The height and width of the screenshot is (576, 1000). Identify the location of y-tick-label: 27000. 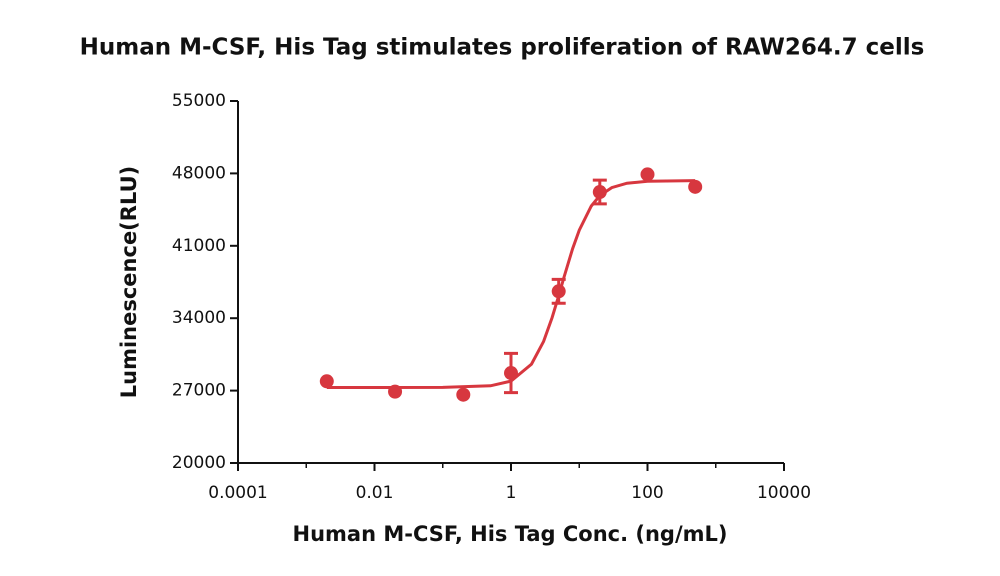
(199, 391).